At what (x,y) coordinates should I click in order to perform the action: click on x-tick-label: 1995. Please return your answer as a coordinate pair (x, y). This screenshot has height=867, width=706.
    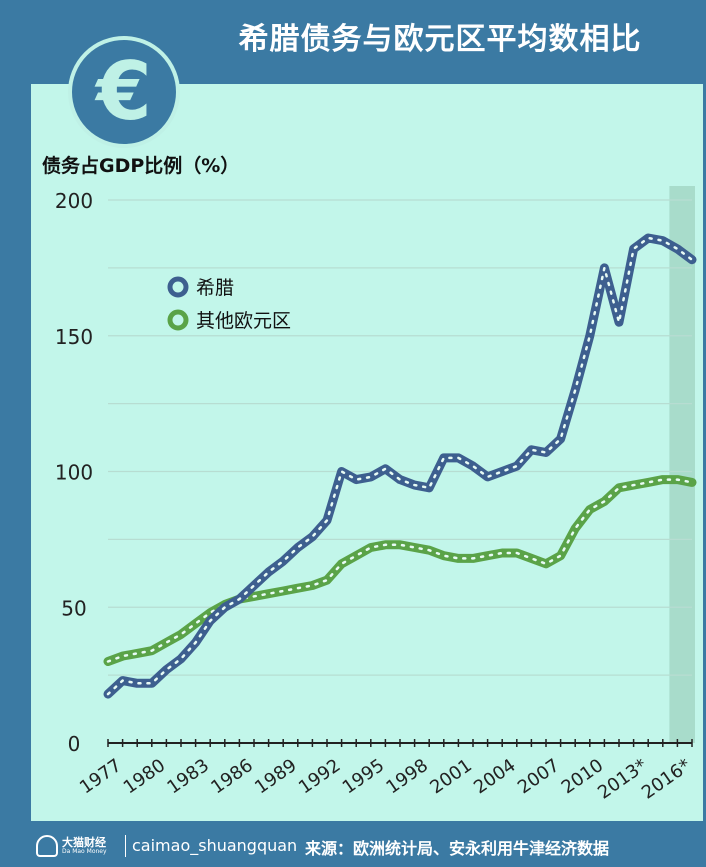
    Looking at the image, I should click on (364, 776).